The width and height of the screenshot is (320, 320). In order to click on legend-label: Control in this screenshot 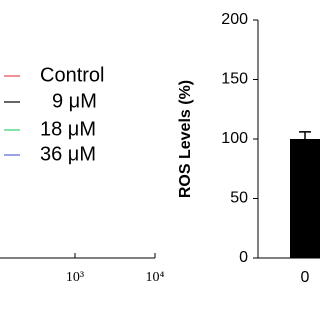, I will do `click(72, 75)`.